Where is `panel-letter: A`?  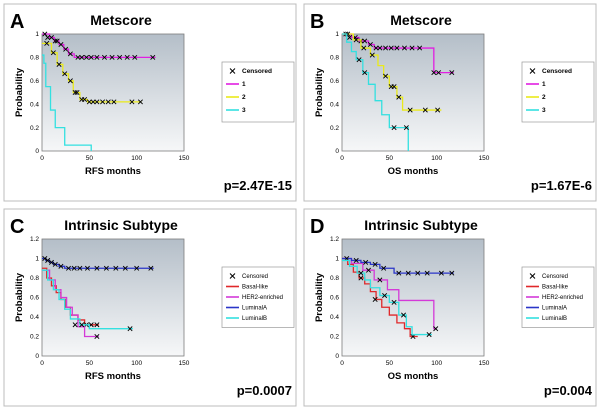 panel-letter: A is located at coordinates (17, 22).